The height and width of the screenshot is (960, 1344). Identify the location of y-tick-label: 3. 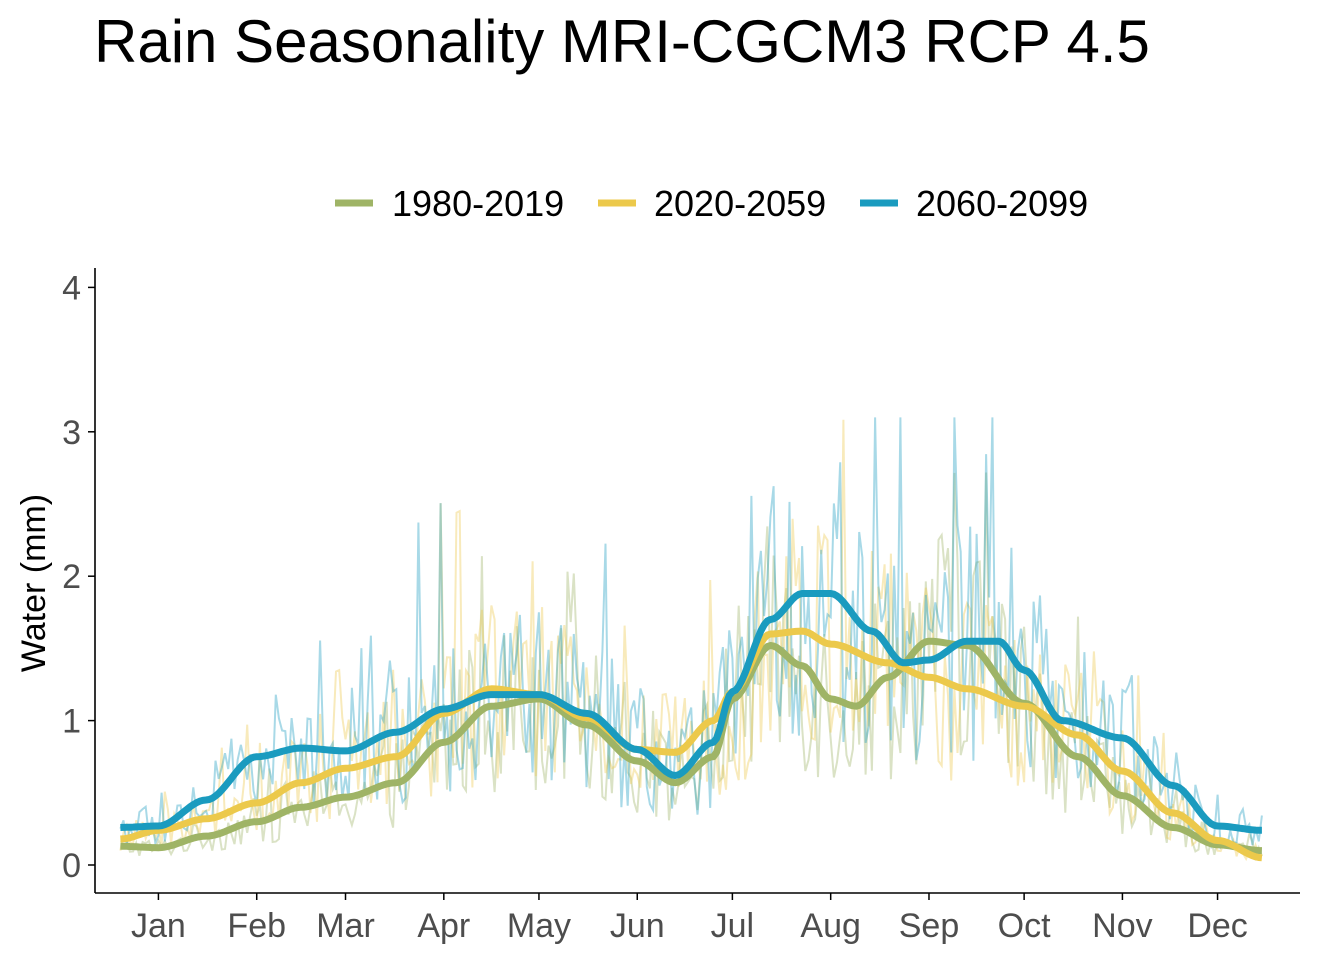
(71, 433).